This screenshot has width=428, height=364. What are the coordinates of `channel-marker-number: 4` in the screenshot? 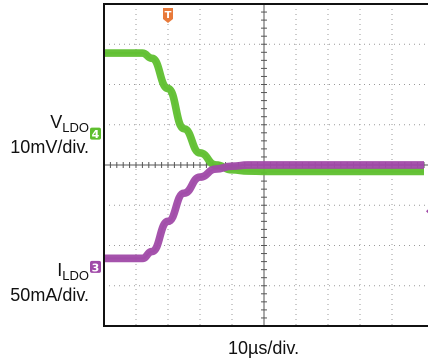 It's located at (96, 134).